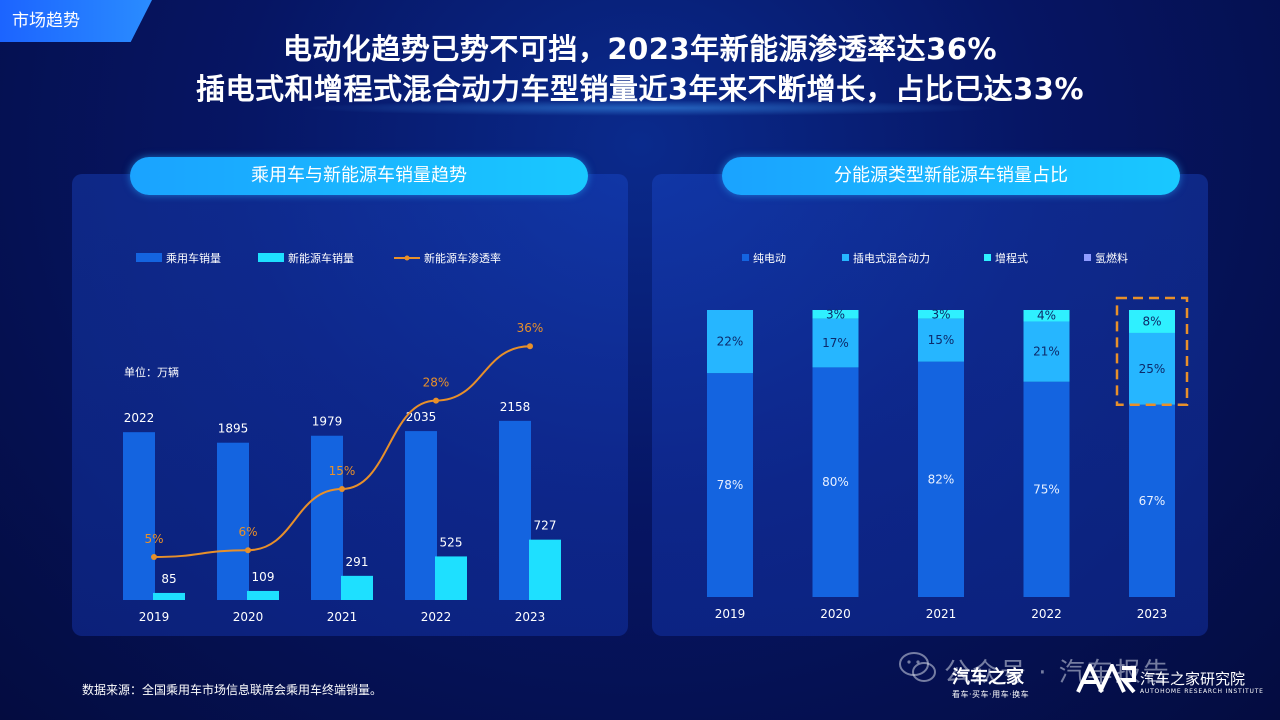 The height and width of the screenshot is (720, 1280). What do you see at coordinates (169, 596) in the screenshot?
I see `bar-nev-2019` at bounding box center [169, 596].